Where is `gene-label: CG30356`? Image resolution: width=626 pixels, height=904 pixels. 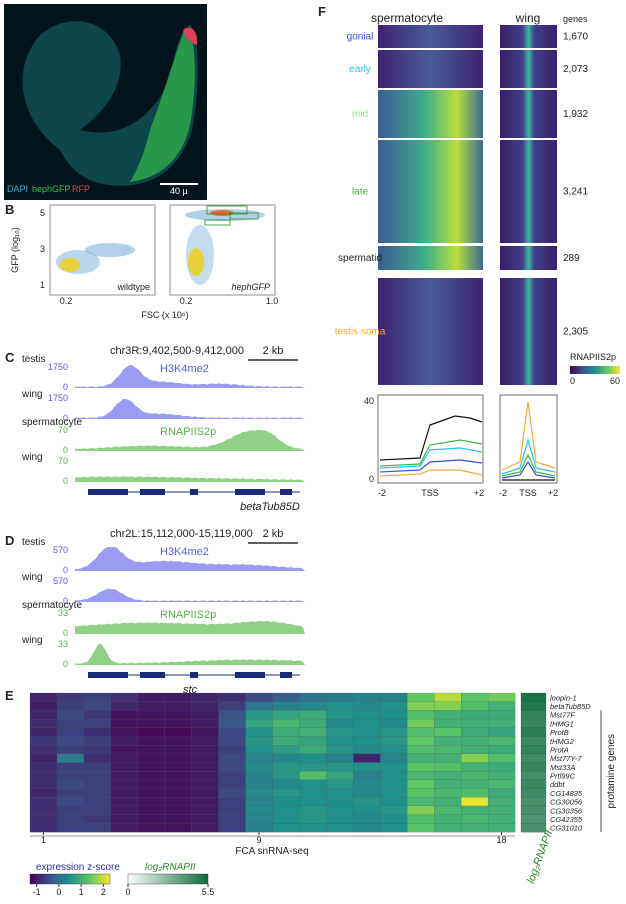 gene-label: CG30356 is located at coordinates (566, 810).